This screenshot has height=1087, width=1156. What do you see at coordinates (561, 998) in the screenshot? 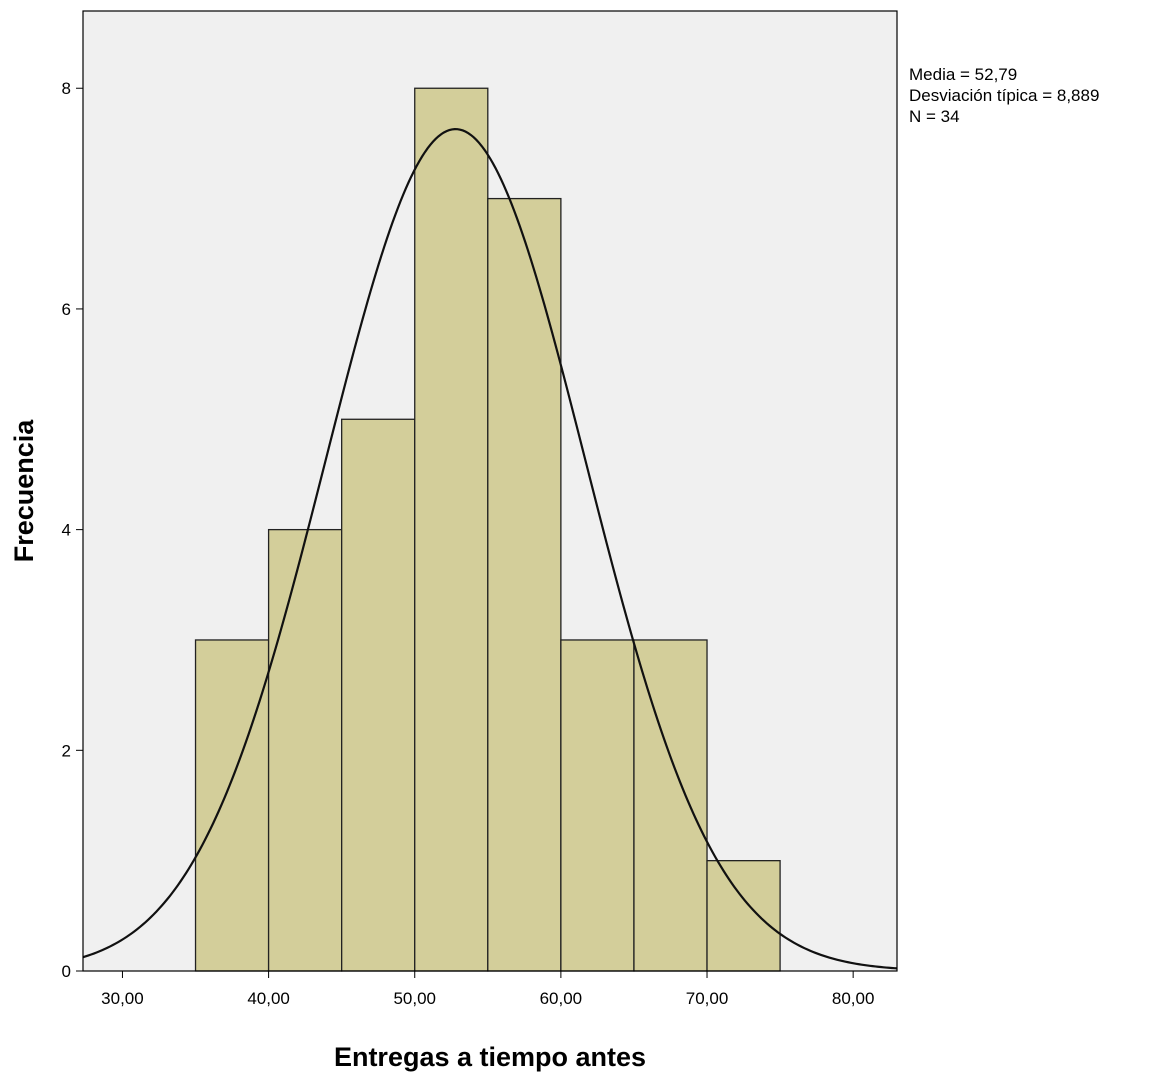
I see `x-tick-label-3: 60,00` at bounding box center [561, 998].